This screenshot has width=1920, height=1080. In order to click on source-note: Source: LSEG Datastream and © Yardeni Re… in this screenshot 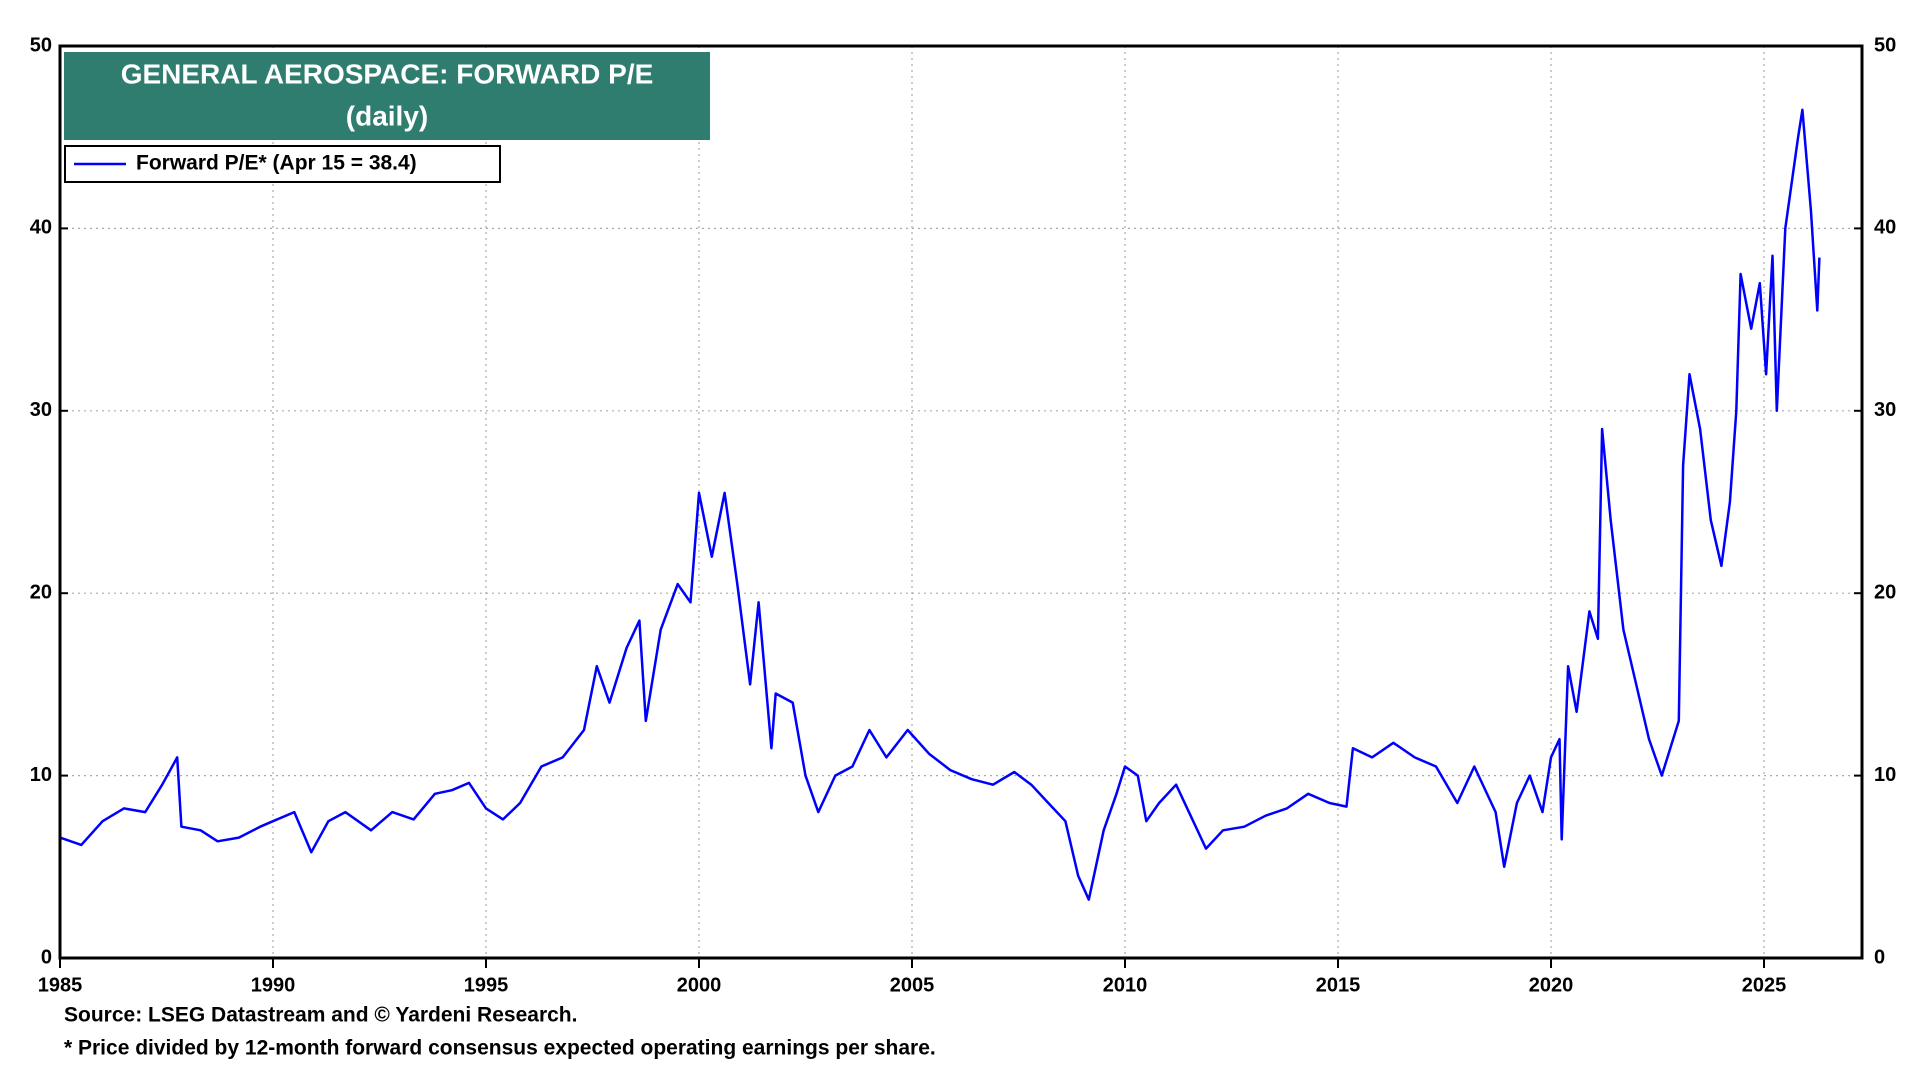, I will do `click(320, 1015)`.